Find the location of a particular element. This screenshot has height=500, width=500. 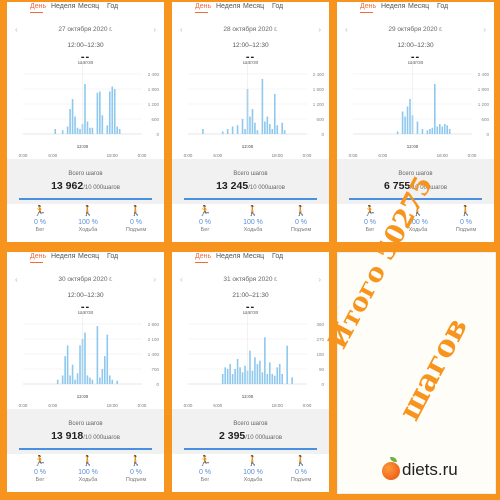

x-tick-label: 6:00 is located at coordinates (52, 155).